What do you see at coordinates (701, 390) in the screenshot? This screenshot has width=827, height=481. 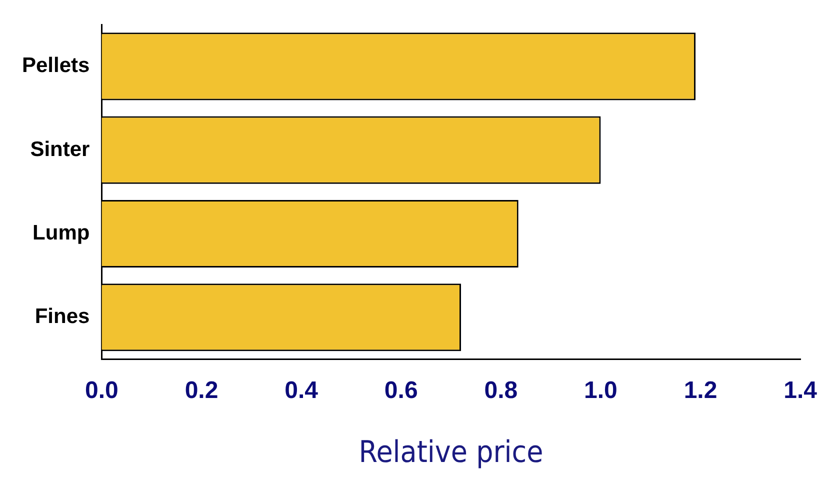 I see `x-tick-label: 1.2` at bounding box center [701, 390].